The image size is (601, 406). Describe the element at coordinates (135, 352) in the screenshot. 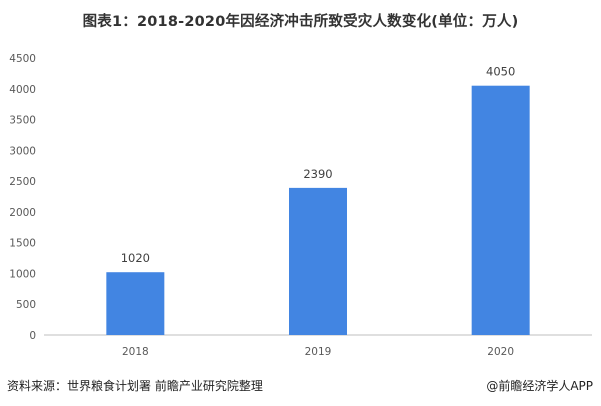

I see `x-tick-label: 2018` at that location.